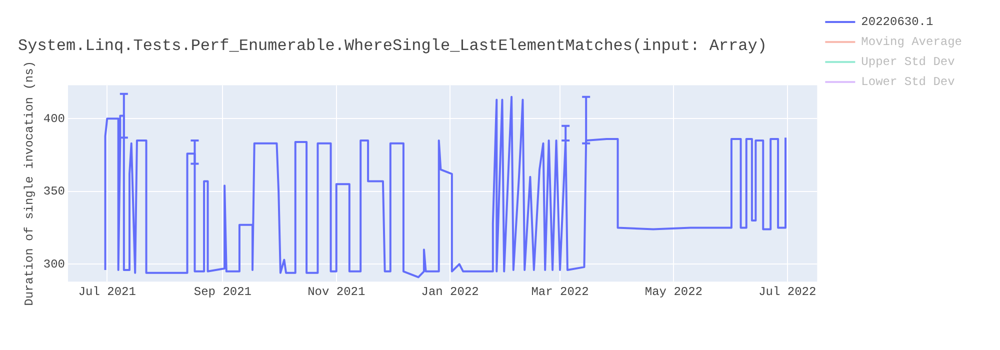  I want to click on legend-label: Upper Std Dev, so click(908, 62).